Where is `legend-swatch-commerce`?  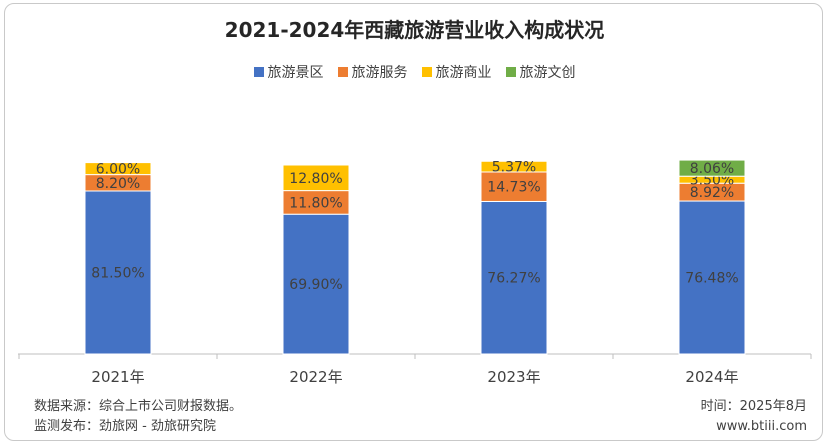
legend-swatch-commerce is located at coordinates (426, 72).